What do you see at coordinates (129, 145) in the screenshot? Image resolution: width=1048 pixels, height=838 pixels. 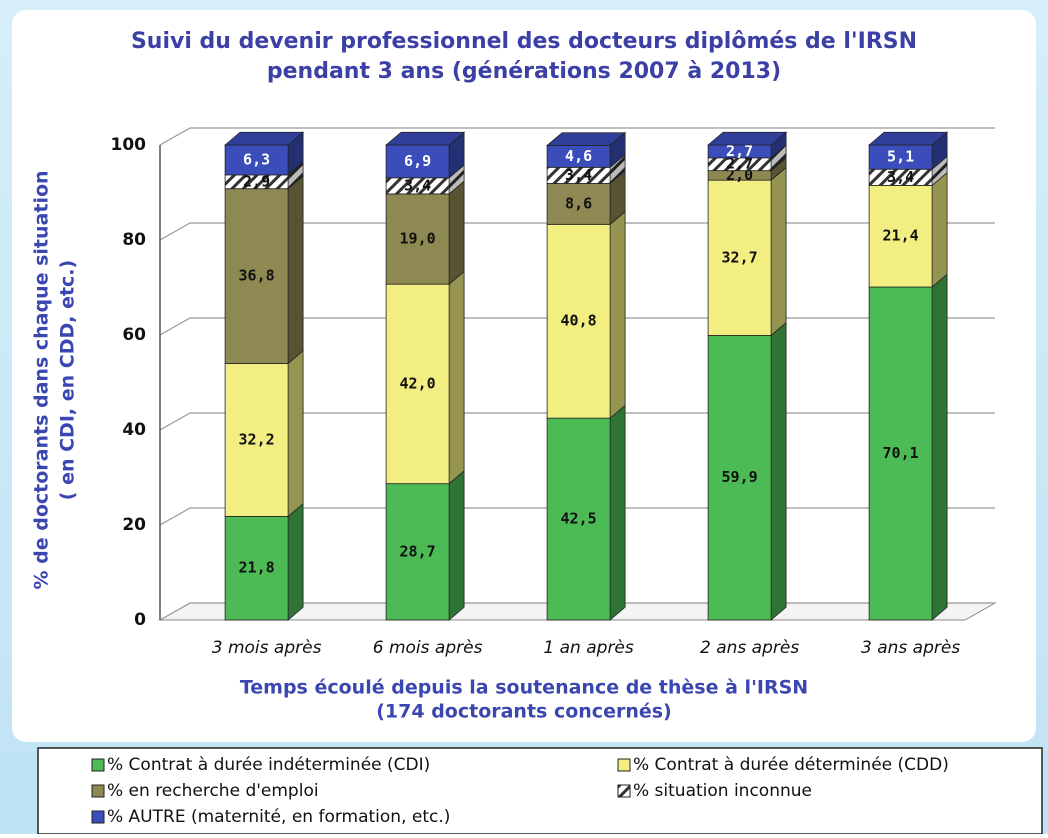 I see `y-tick-label: 100` at bounding box center [129, 145].